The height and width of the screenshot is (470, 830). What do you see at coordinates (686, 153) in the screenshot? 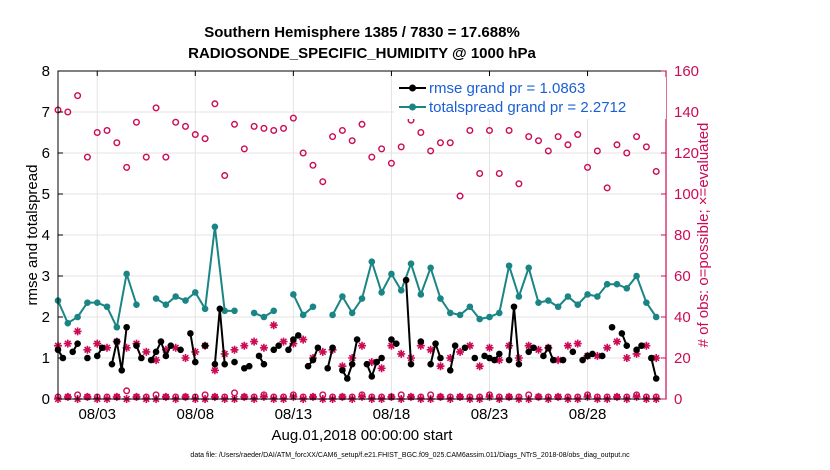
I see `y-tick-label-right: 120` at bounding box center [686, 153].